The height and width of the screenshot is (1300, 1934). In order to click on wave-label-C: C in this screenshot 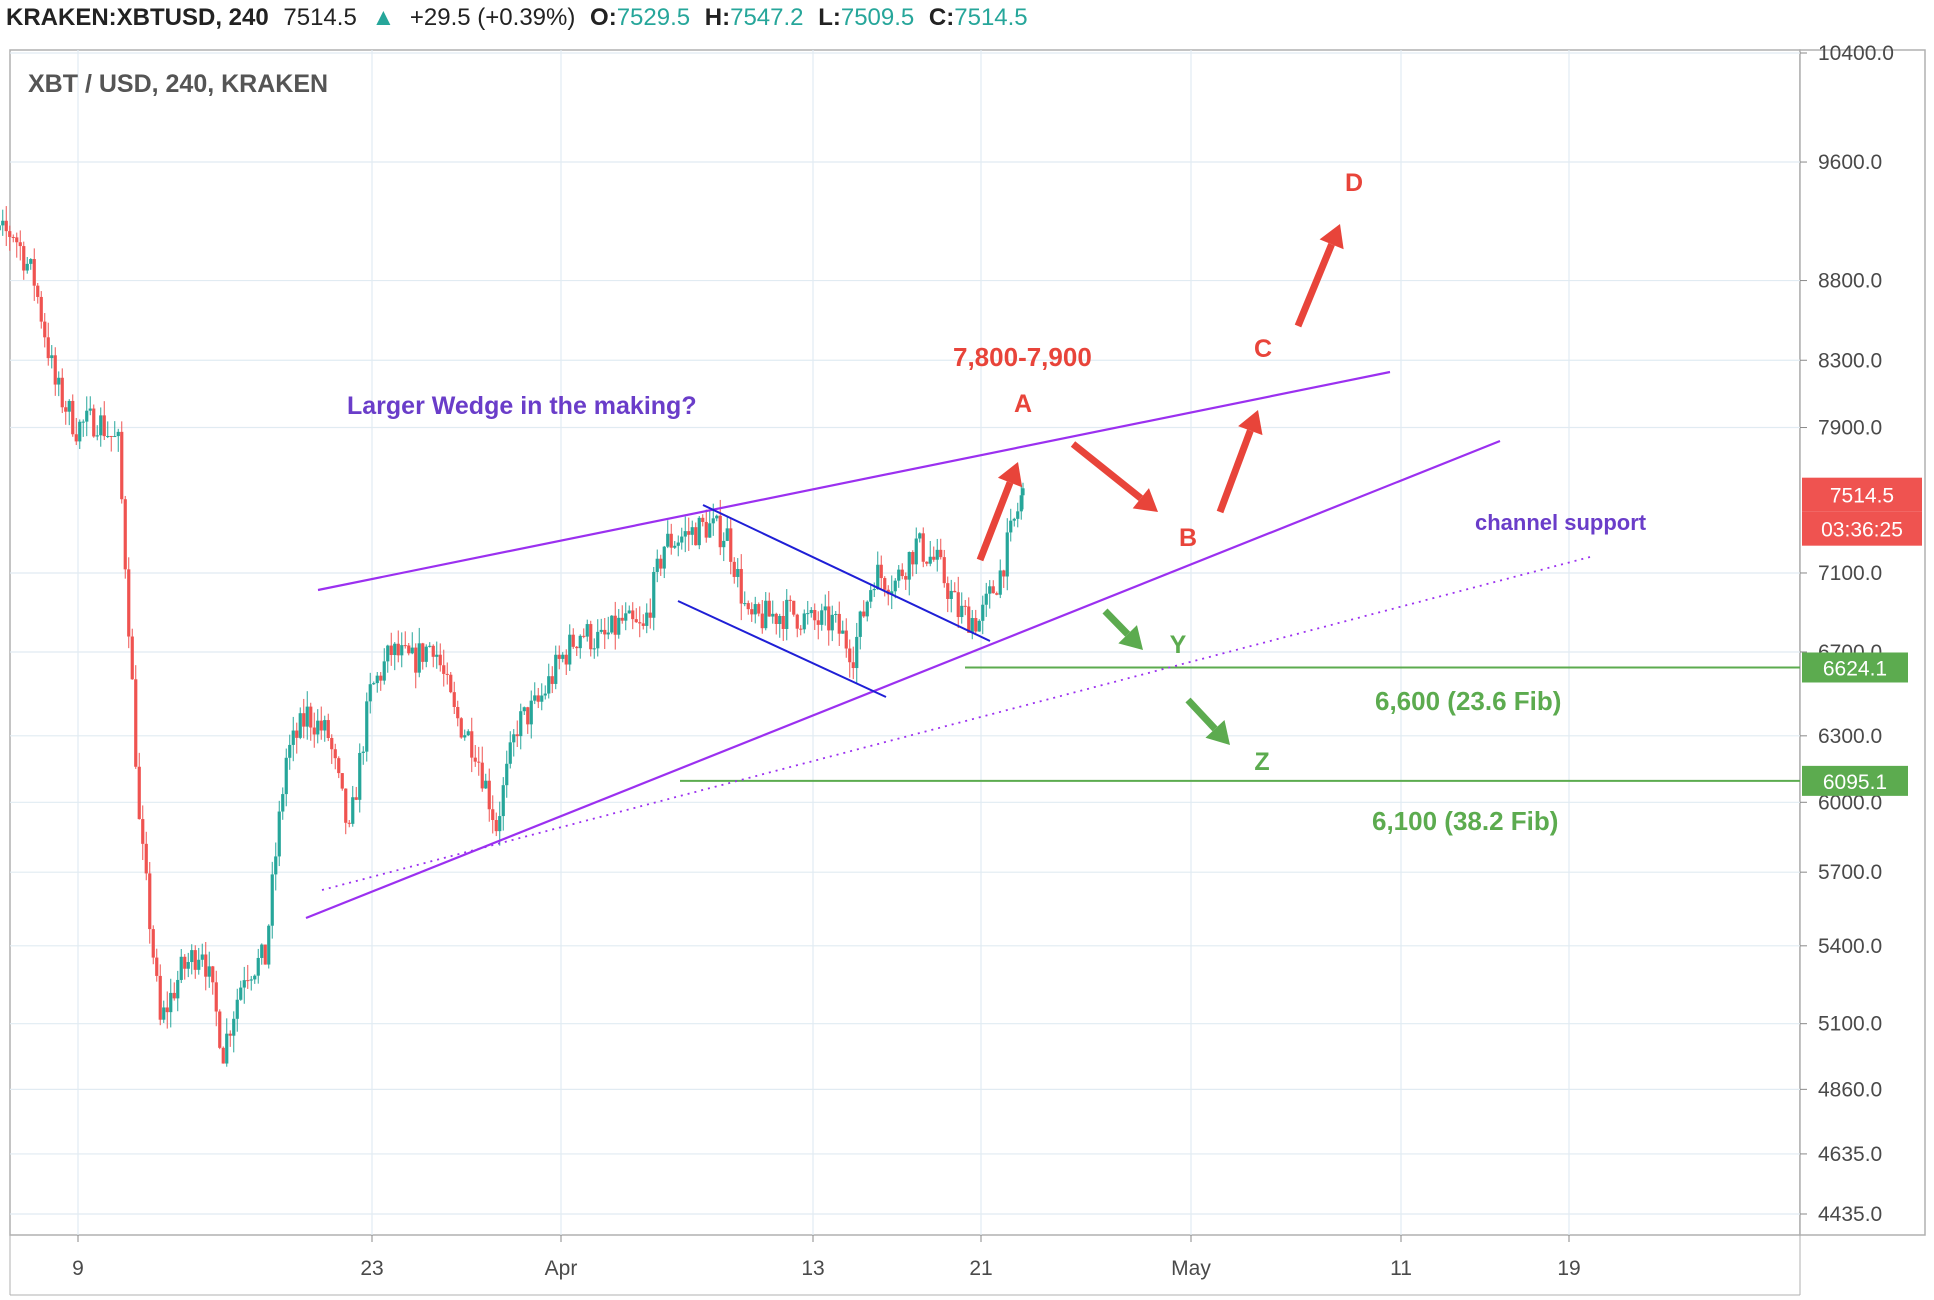, I will do `click(1263, 349)`.